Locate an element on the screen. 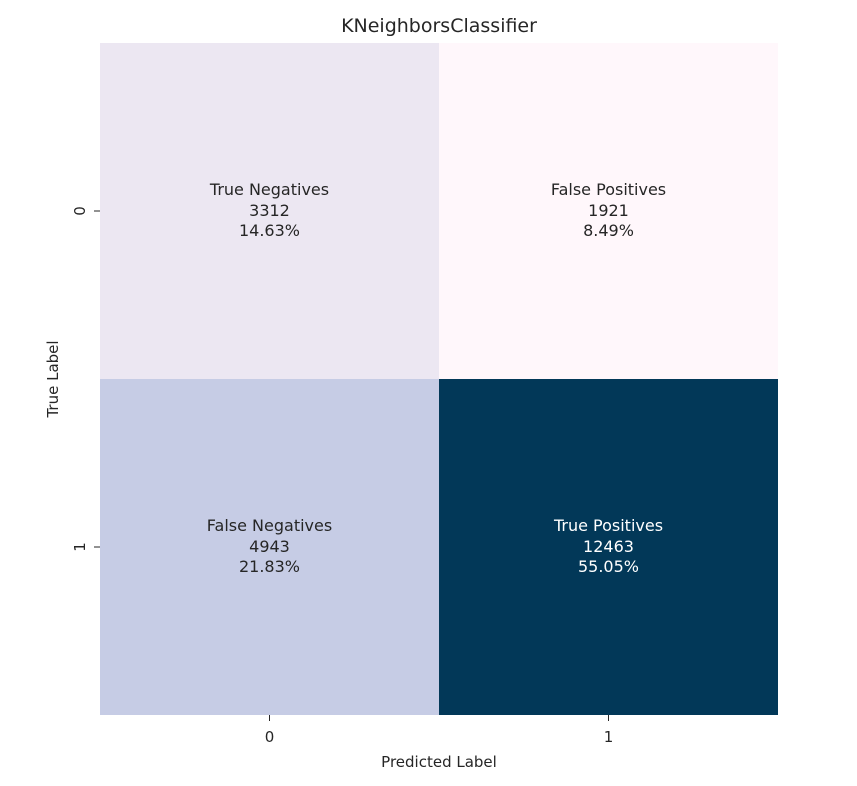  cell-count-label: 4943 is located at coordinates (269, 546).